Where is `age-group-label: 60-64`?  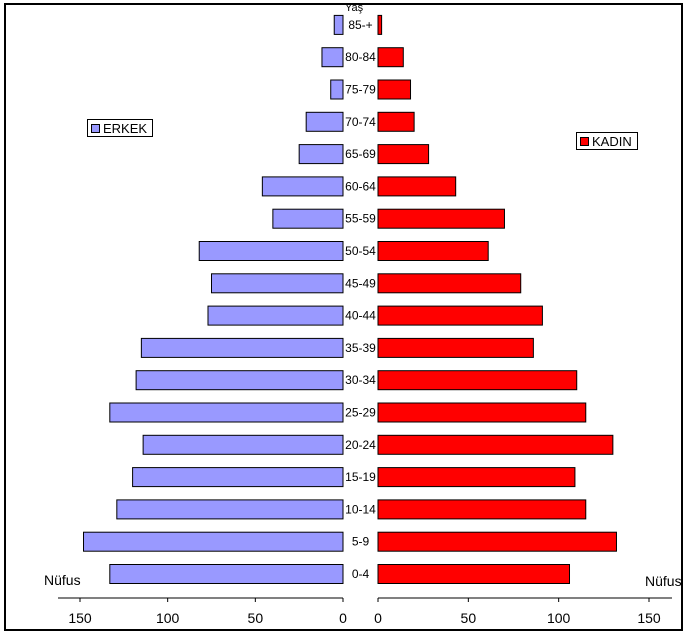
age-group-label: 60-64 is located at coordinates (360, 186).